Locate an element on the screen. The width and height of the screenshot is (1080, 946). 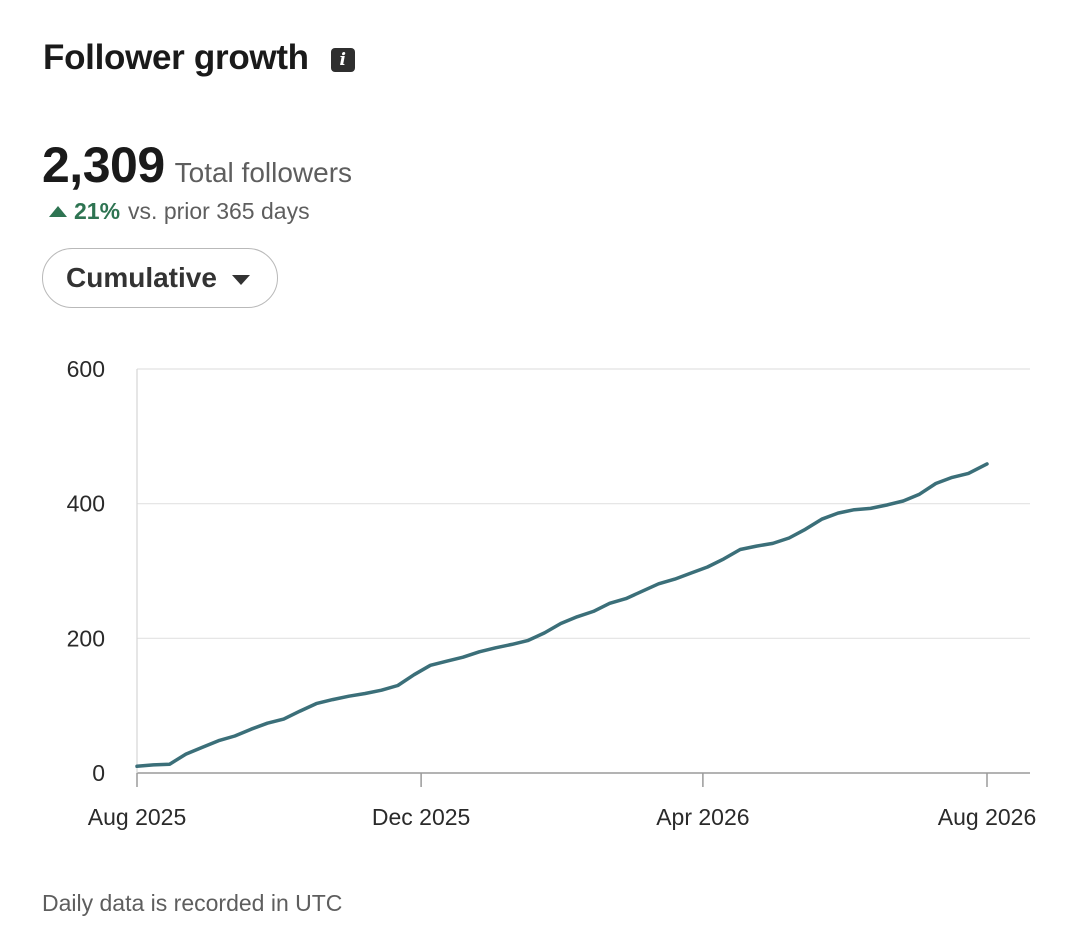
delta-percent: 21% is located at coordinates (97, 211).